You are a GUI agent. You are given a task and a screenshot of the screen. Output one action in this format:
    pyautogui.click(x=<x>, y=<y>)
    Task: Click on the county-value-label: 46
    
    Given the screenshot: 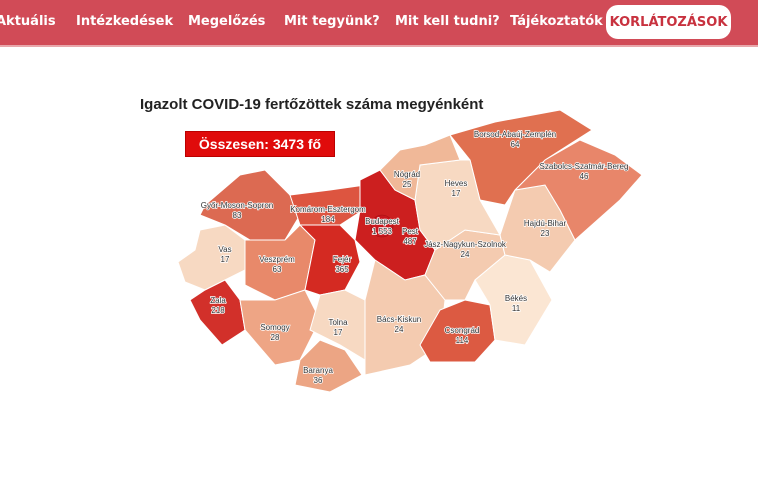 What is the action you would take?
    pyautogui.click(x=584, y=176)
    